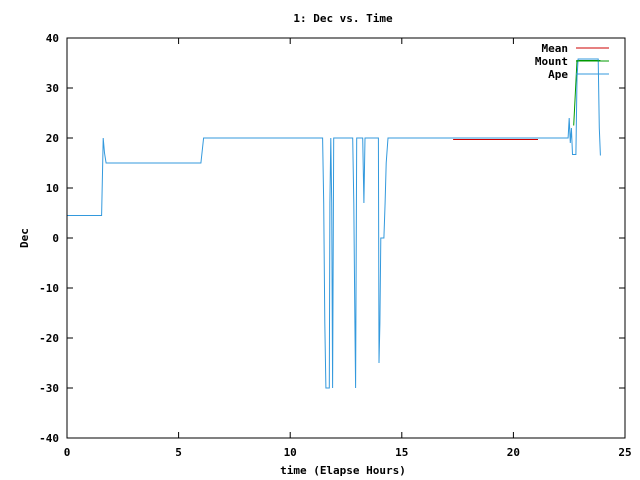  What do you see at coordinates (49, 388) in the screenshot?
I see `y-tick-label-1: -30` at bounding box center [49, 388].